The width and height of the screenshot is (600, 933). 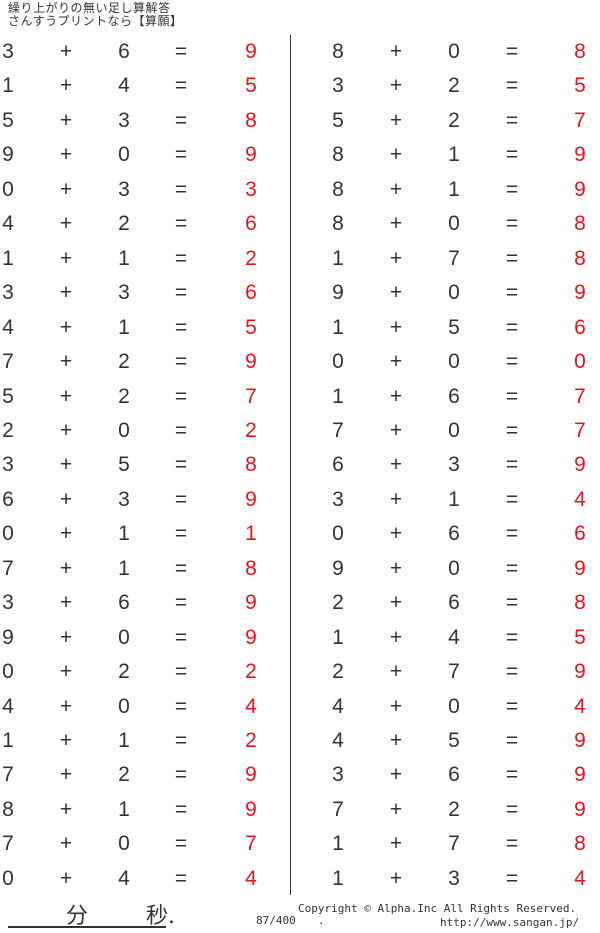 I want to click on worksheet-subtitle: さんすうプリントなら【算願】, so click(x=95, y=21).